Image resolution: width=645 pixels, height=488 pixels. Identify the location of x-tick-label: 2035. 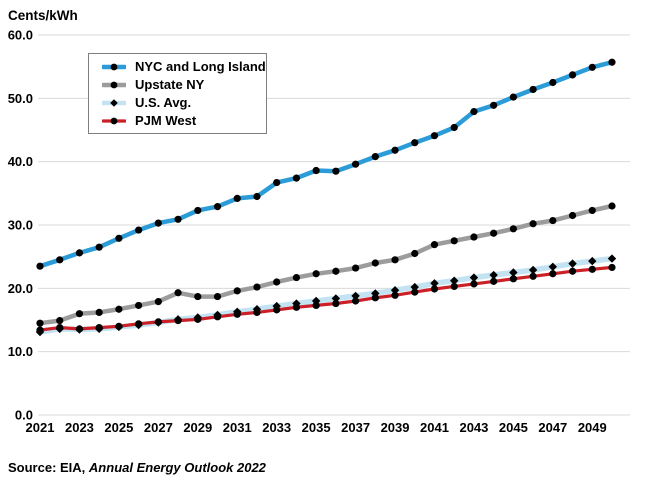
(316, 427).